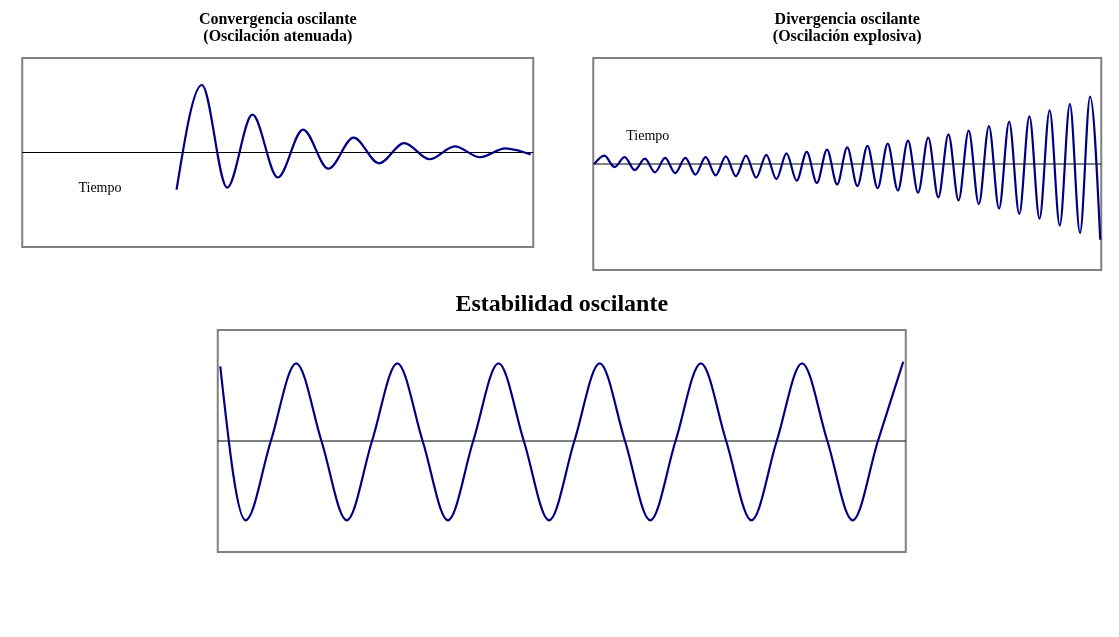 Image resolution: width=1119 pixels, height=637 pixels. I want to click on chart-title: Convergencia oscilante, so click(277, 19).